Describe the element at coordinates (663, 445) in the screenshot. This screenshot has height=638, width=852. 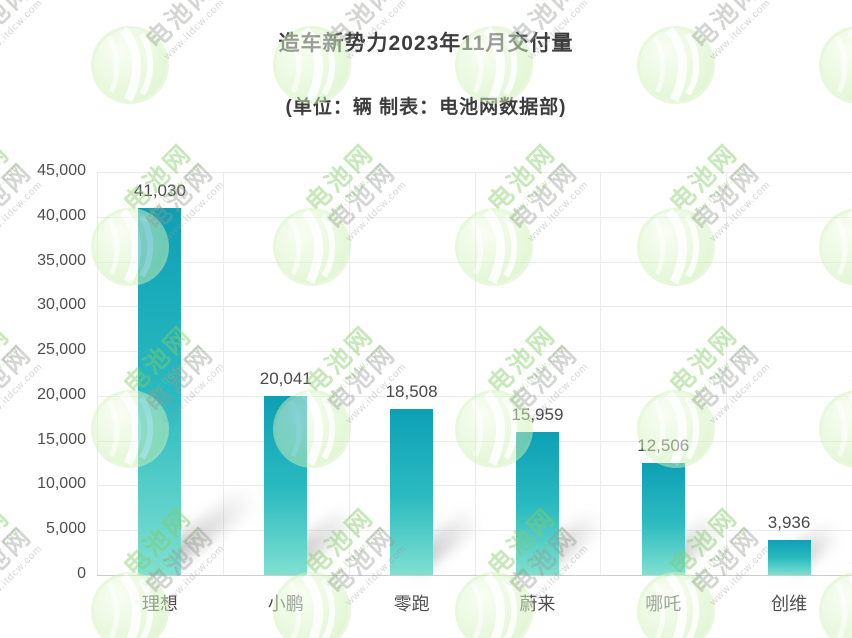
I see `bar-value-label: 12,506` at that location.